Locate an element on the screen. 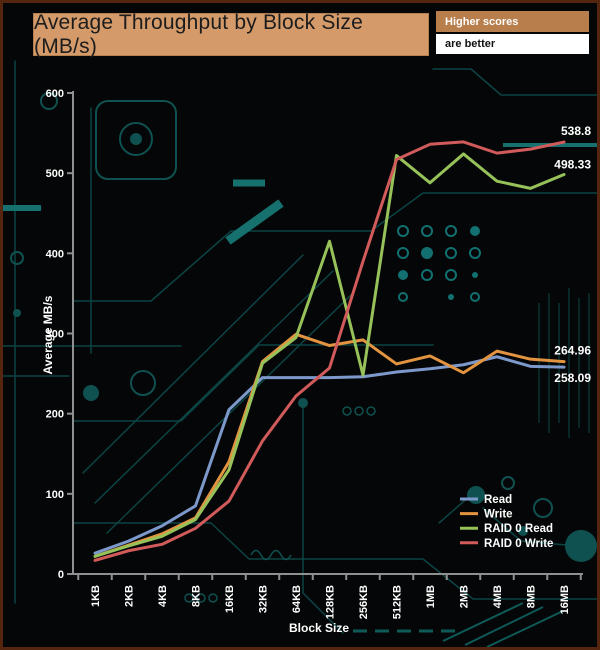  y-axis-title: Average MB/s is located at coordinates (48, 334).